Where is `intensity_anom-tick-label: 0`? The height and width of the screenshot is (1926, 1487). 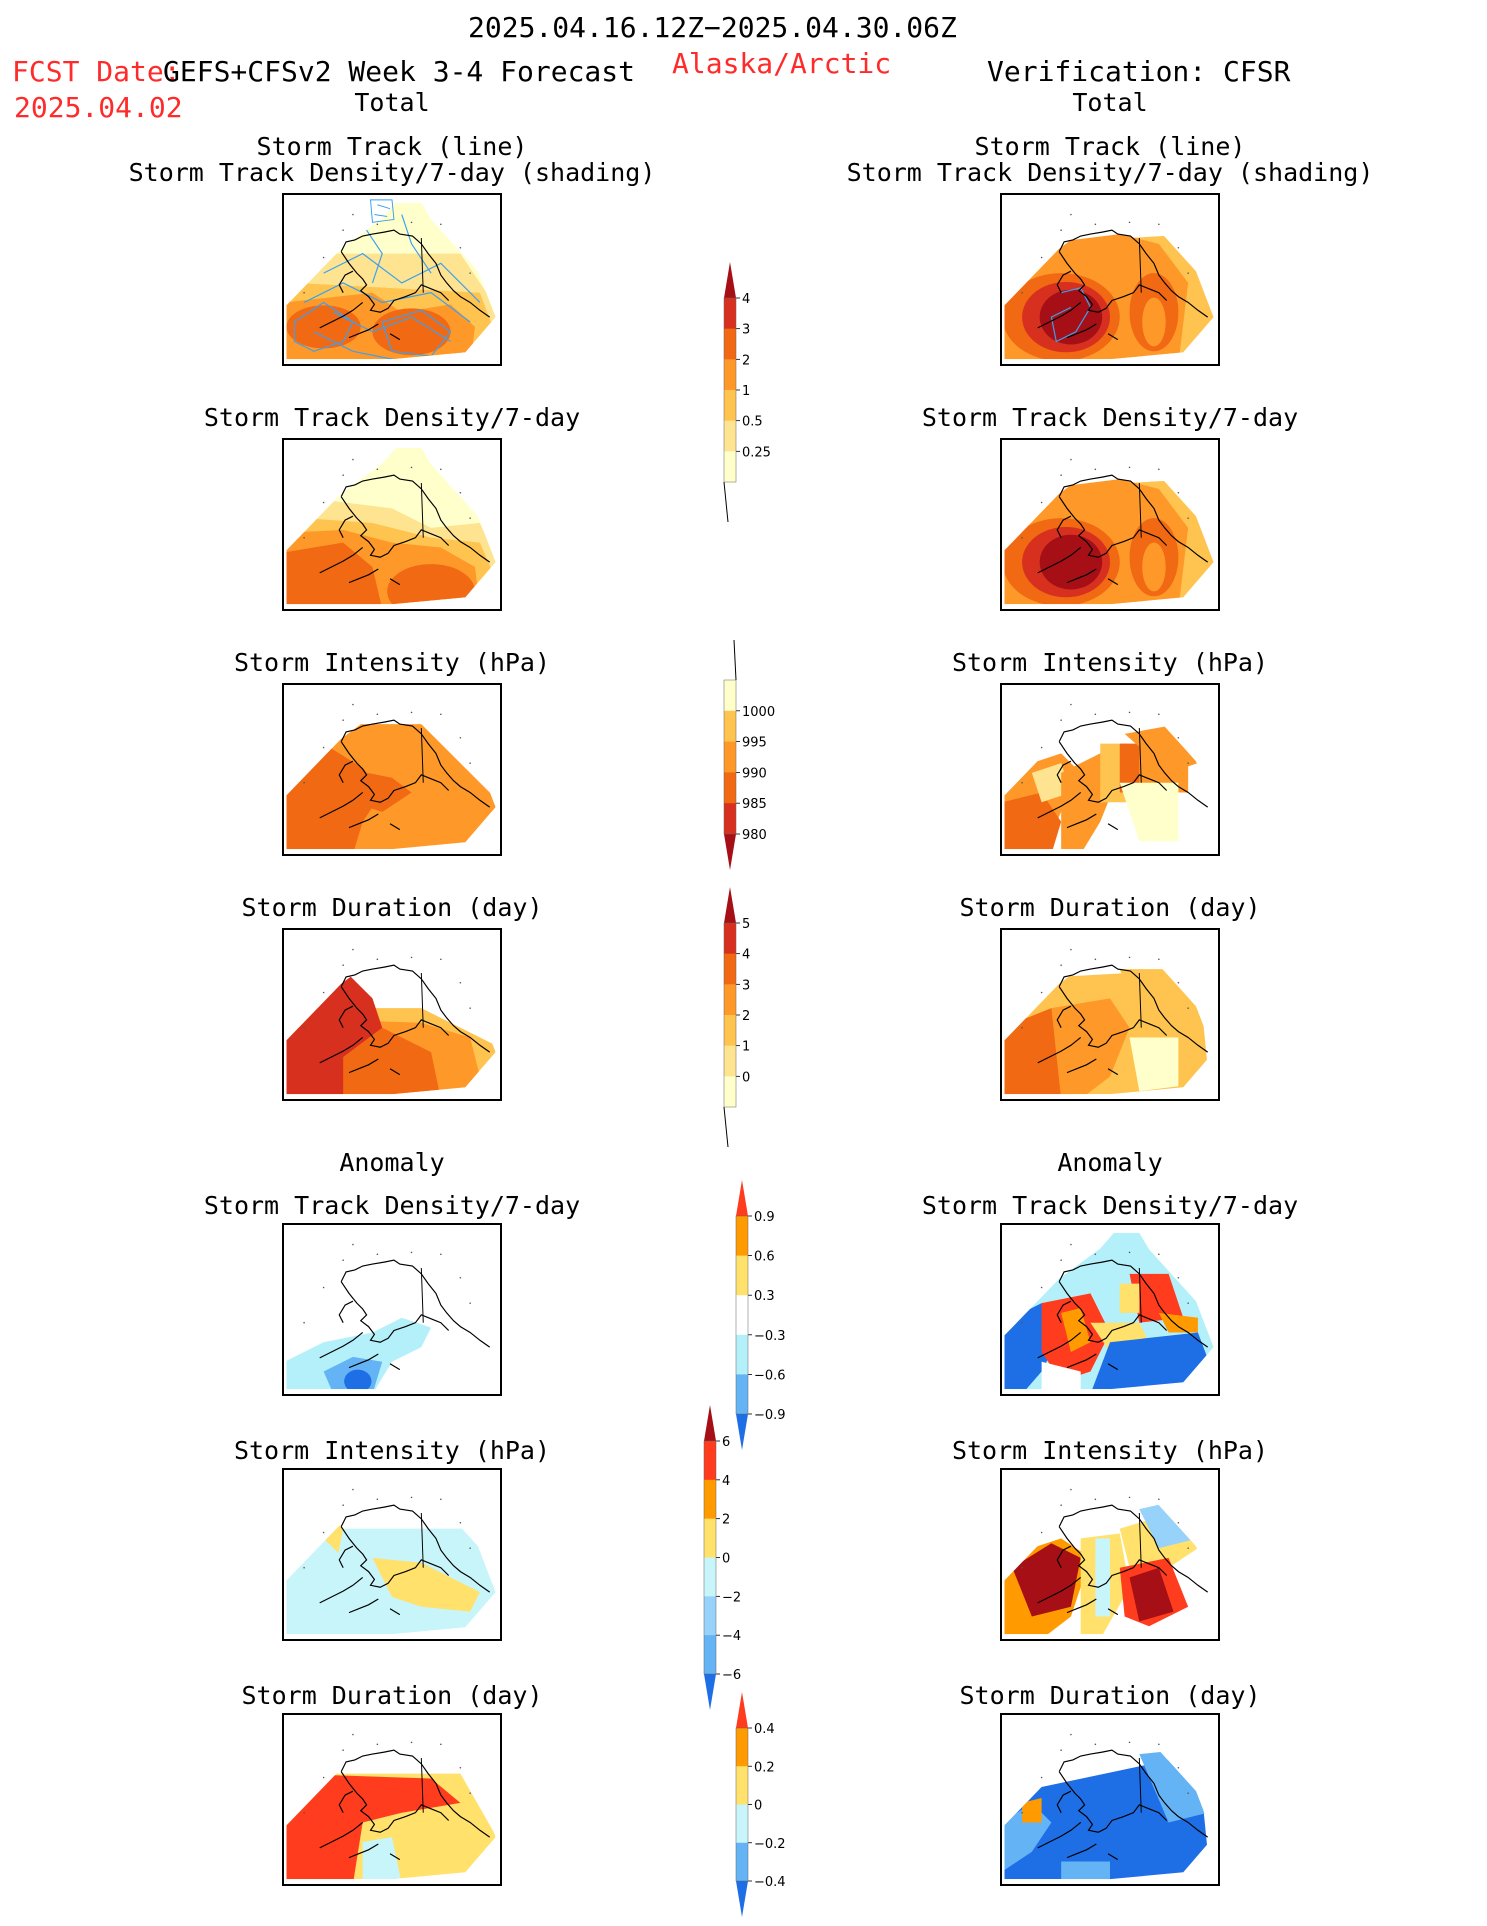 intensity_anom-tick-label: 0 is located at coordinates (726, 1559).